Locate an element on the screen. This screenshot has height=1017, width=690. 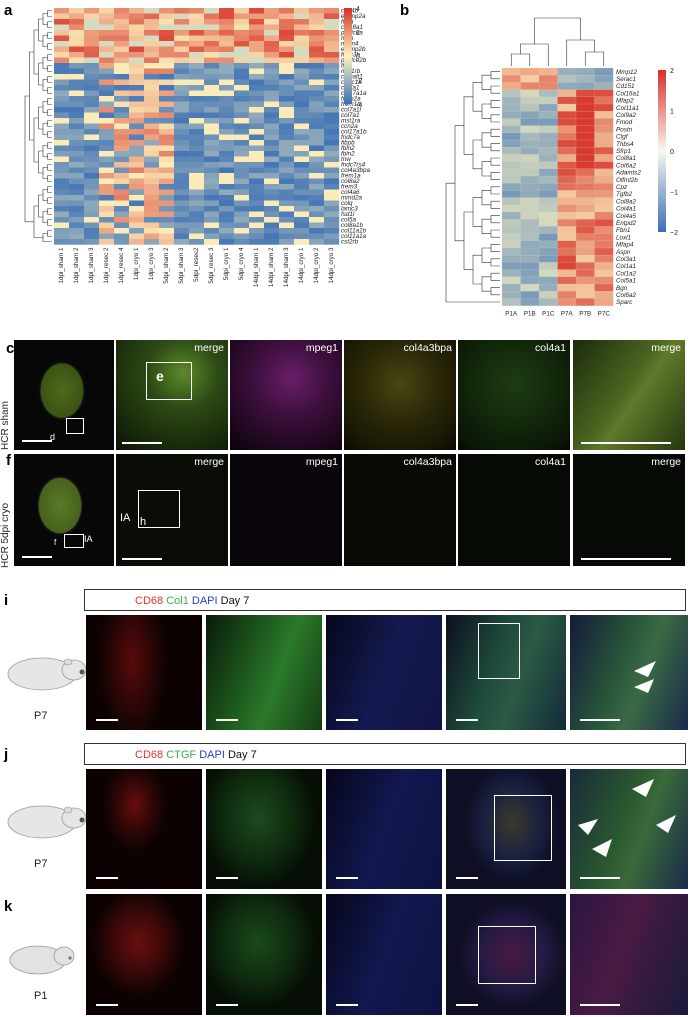
sample-label: 1dpi_cryo 1 is located at coordinates (136, 263).